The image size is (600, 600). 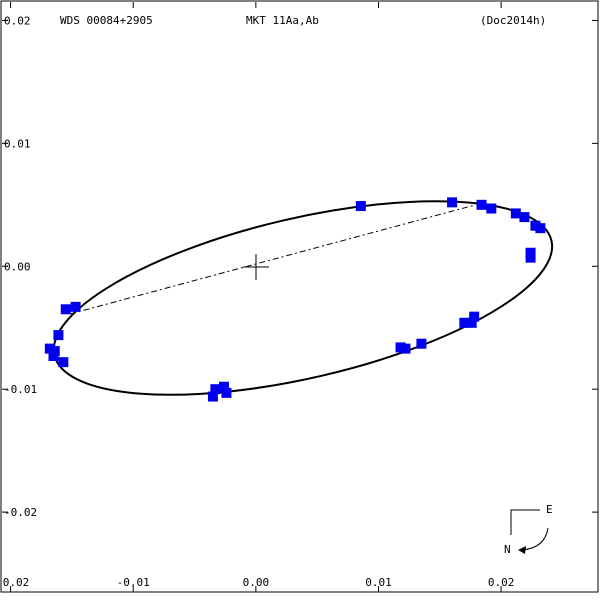 I want to click on y-tick-label: -0.02, so click(x=20, y=512).